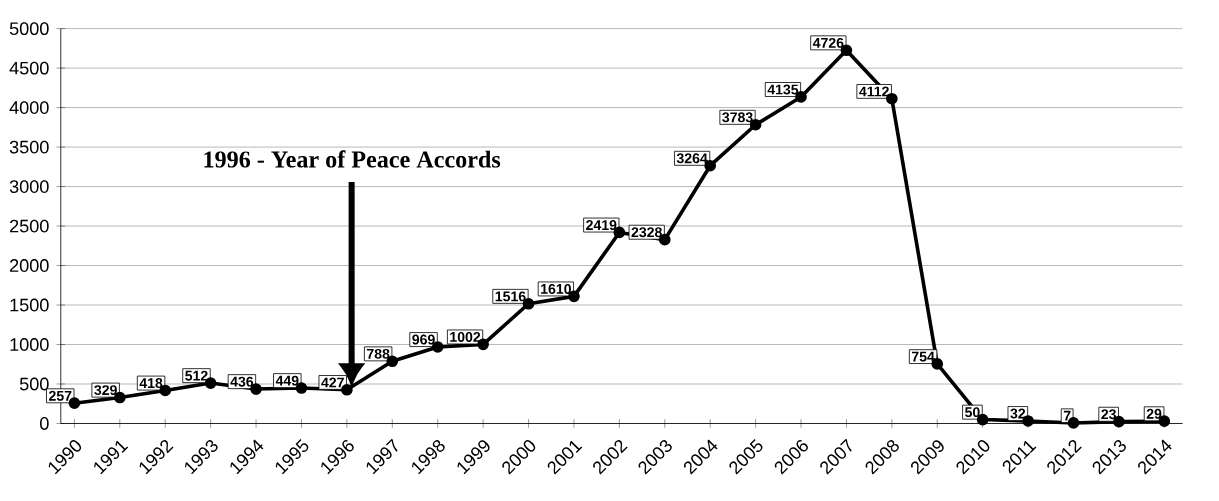  Describe the element at coordinates (556, 289) in the screenshot. I see `data-label: 1610` at that location.